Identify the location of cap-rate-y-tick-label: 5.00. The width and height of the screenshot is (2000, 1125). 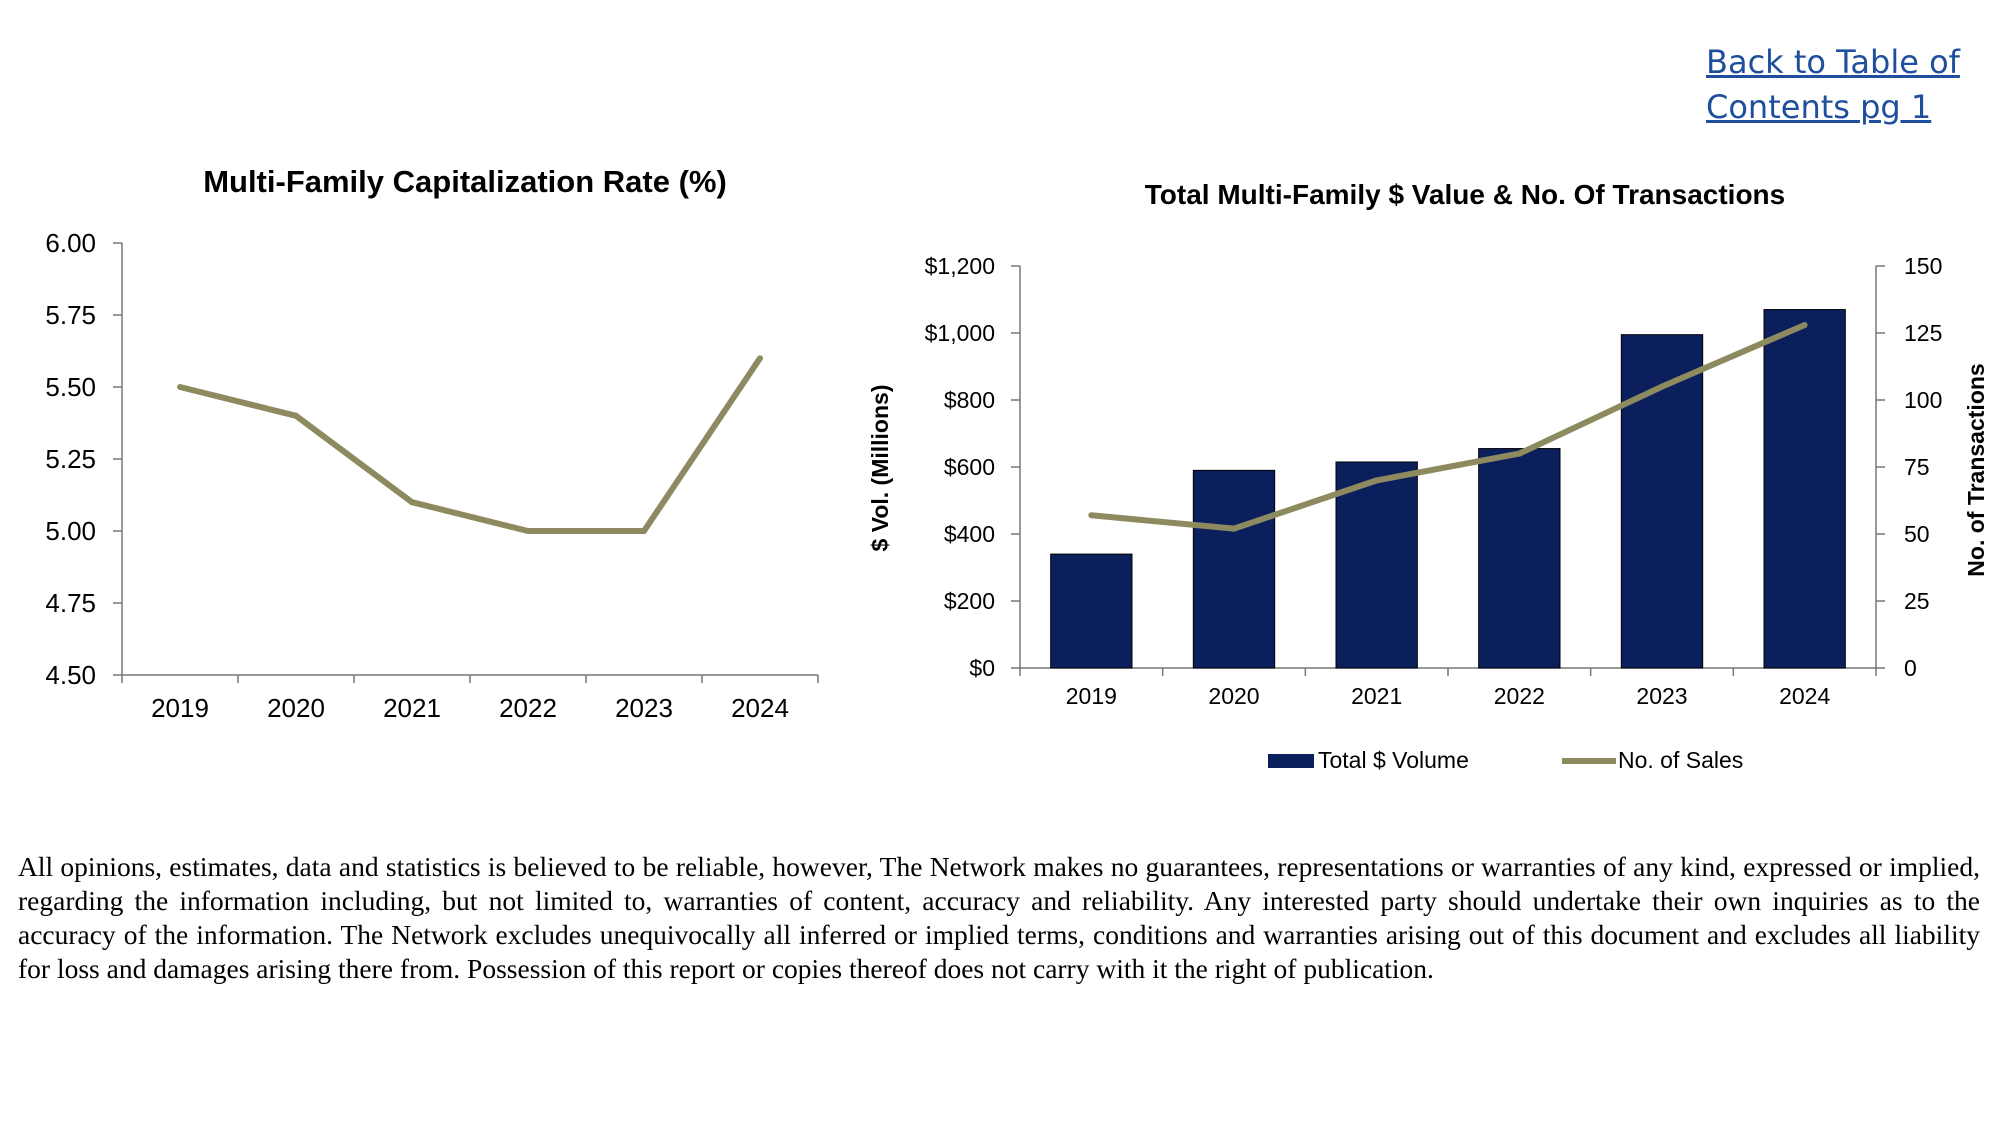
(70, 531).